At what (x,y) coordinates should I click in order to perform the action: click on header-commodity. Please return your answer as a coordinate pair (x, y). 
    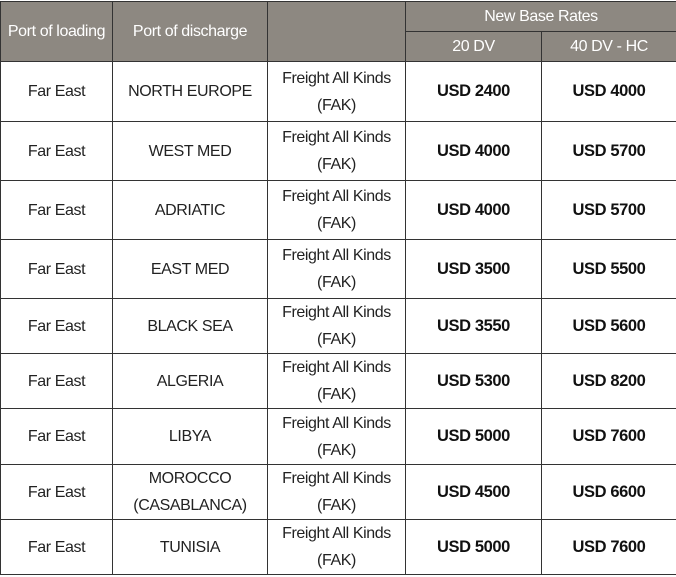
    Looking at the image, I should click on (337, 32).